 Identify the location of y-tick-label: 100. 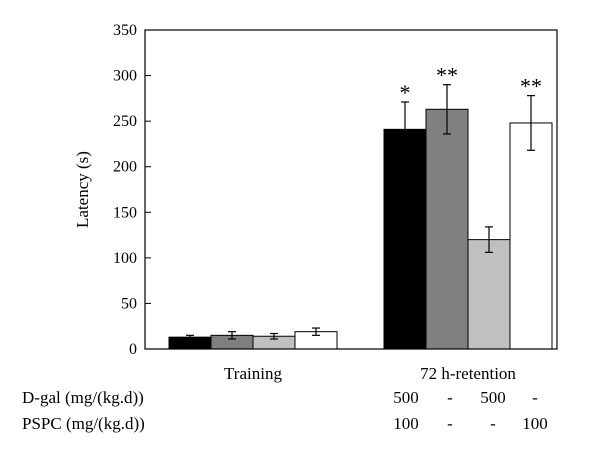
(125, 258).